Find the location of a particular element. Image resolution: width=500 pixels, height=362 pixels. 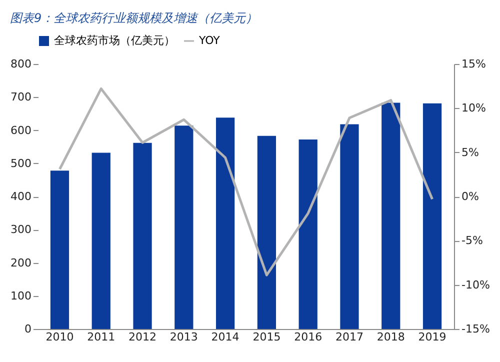

legend-label: YOY is located at coordinates (209, 40).